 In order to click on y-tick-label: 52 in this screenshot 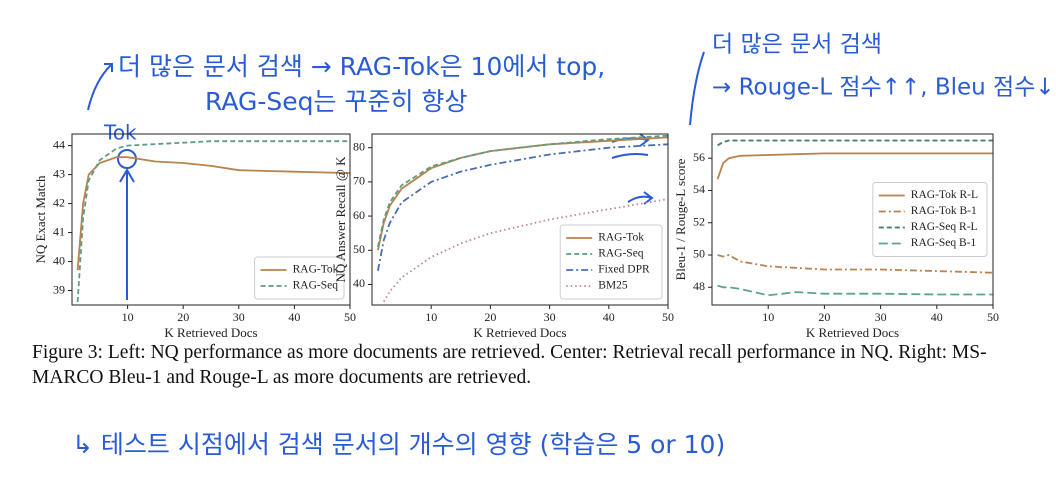, I will do `click(699, 221)`.